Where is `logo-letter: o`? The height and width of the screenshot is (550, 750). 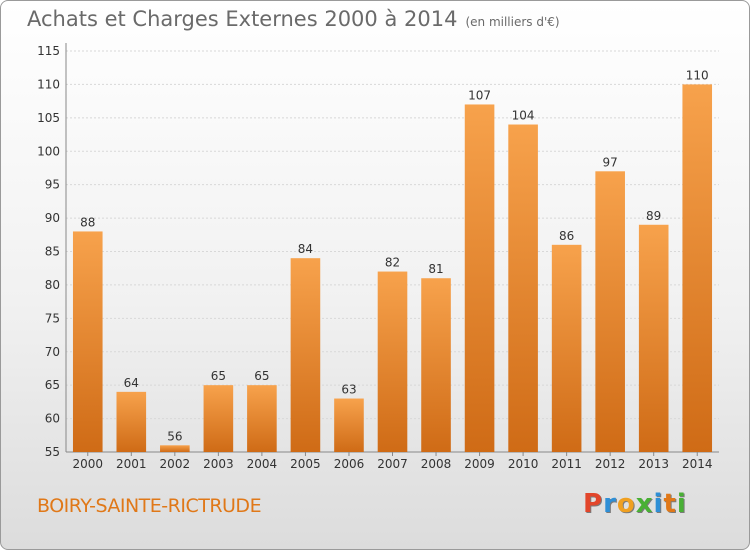
logo-letter: o is located at coordinates (626, 504).